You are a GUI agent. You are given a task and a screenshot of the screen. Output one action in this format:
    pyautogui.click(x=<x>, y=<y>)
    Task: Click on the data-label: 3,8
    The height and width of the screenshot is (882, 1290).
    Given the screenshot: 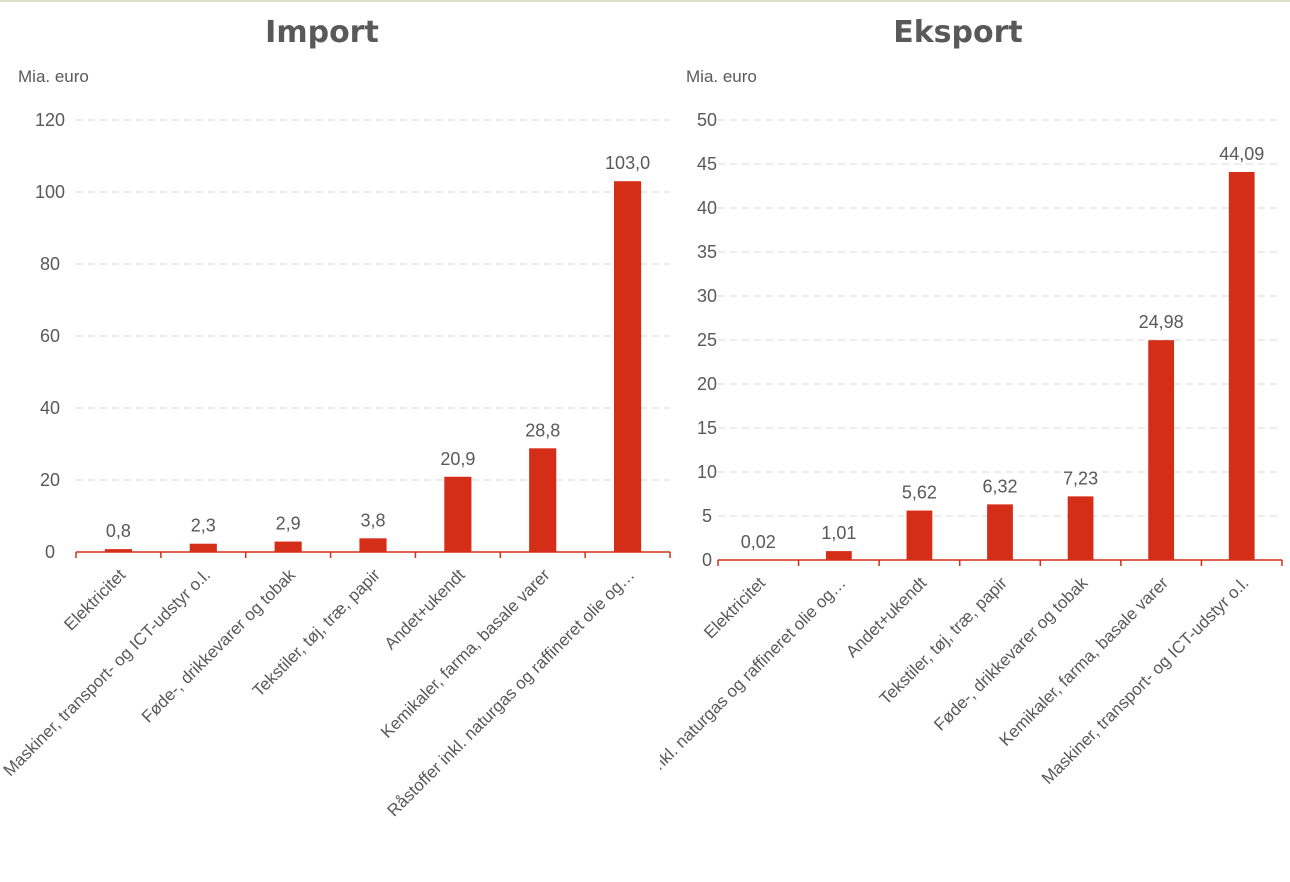 What is the action you would take?
    pyautogui.click(x=372, y=520)
    